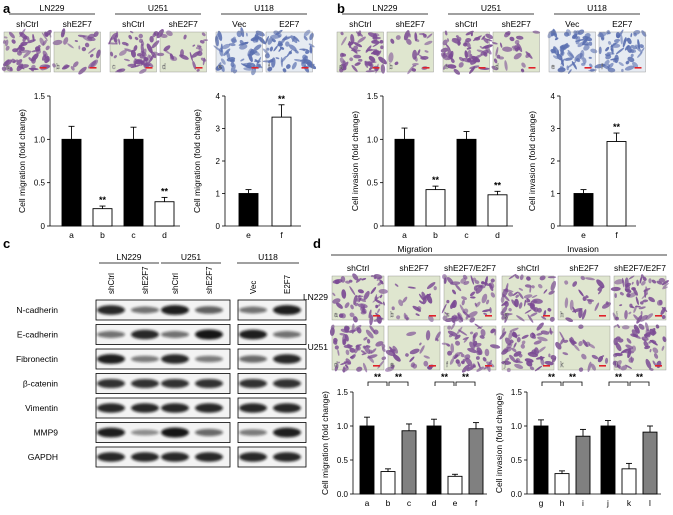 The image size is (673, 515). What do you see at coordinates (444, 383) in the screenshot?
I see `significance-bracket` at bounding box center [444, 383].